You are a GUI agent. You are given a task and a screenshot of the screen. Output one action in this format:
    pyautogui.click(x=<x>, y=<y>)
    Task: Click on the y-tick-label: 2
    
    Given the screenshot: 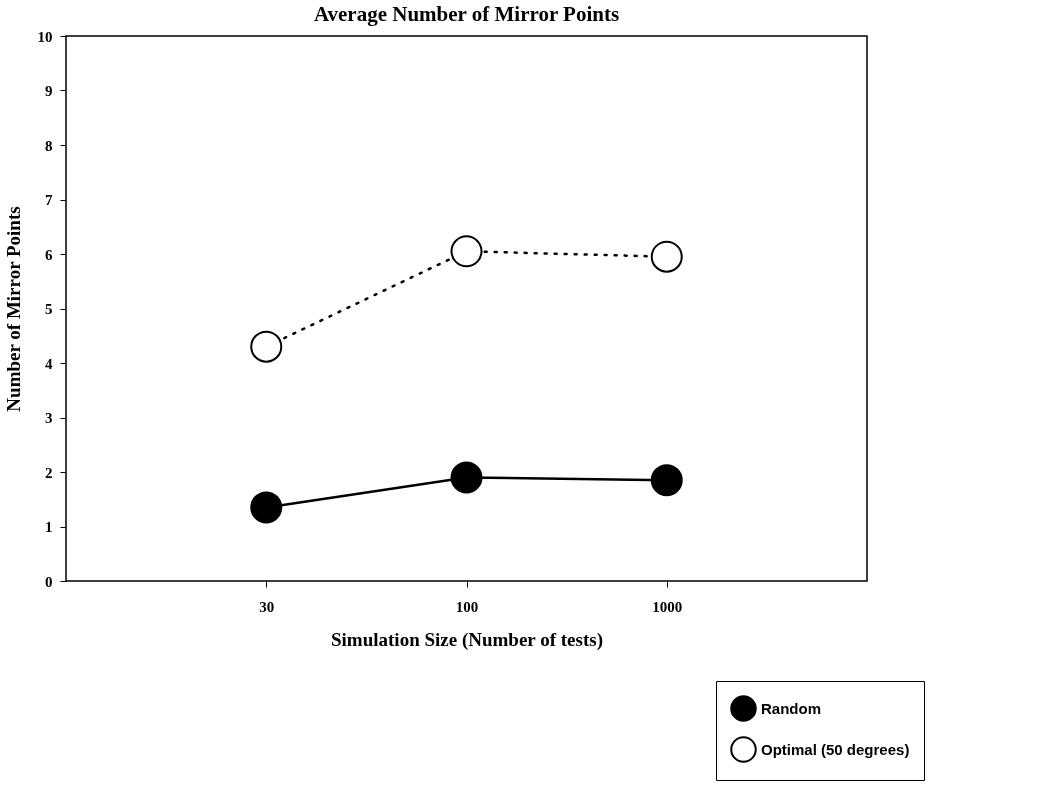 What is the action you would take?
    pyautogui.click(x=49, y=472)
    